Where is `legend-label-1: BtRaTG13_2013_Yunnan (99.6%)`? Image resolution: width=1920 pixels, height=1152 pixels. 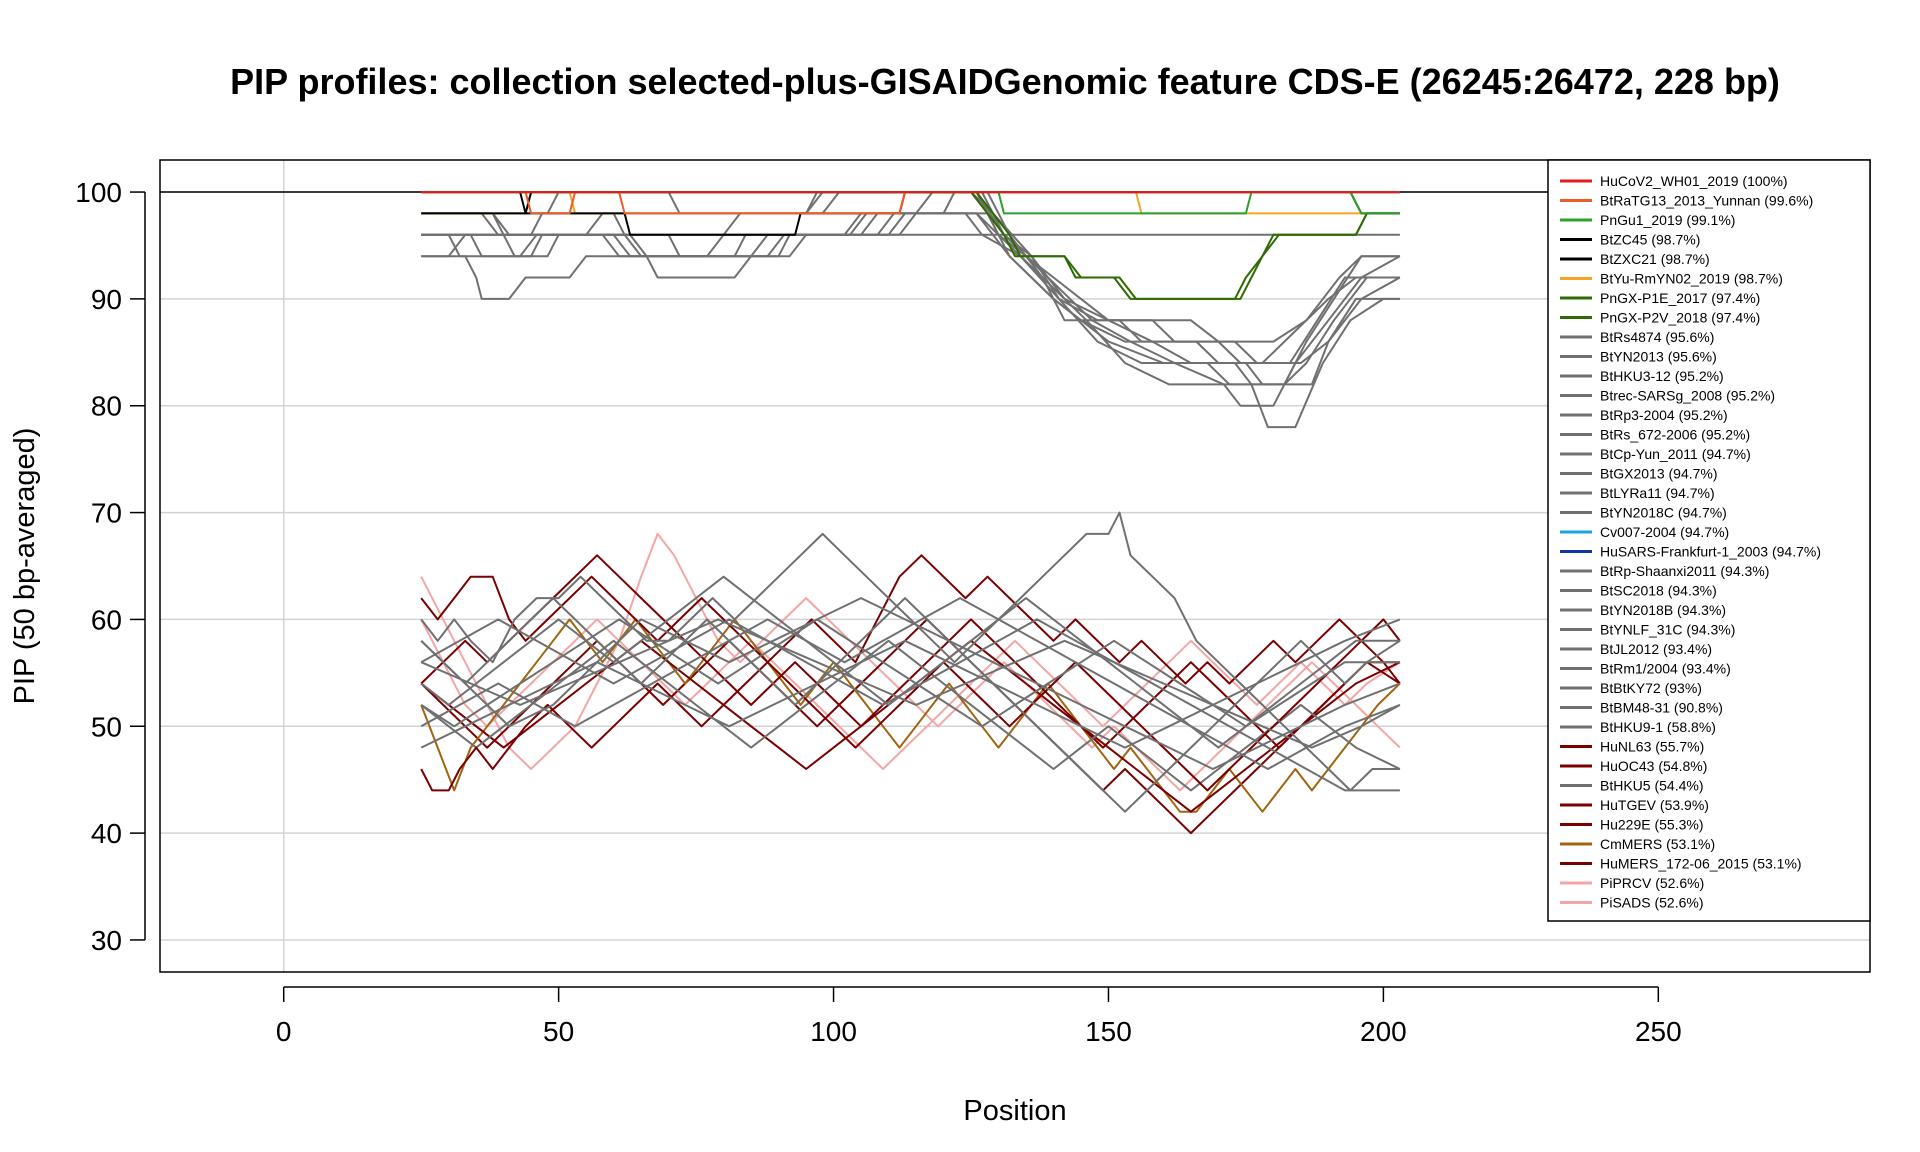 legend-label-1: BtRaTG13_2013_Yunnan (99.6%) is located at coordinates (1706, 201).